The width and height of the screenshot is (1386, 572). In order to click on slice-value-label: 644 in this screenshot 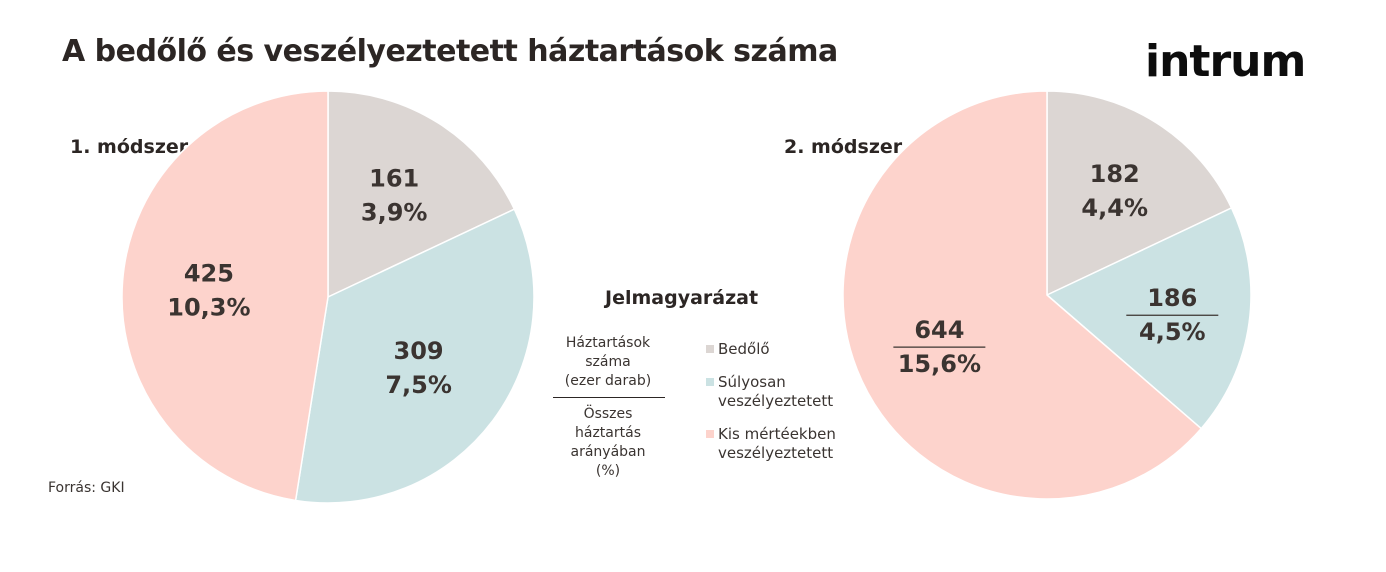, I will do `click(939, 330)`.